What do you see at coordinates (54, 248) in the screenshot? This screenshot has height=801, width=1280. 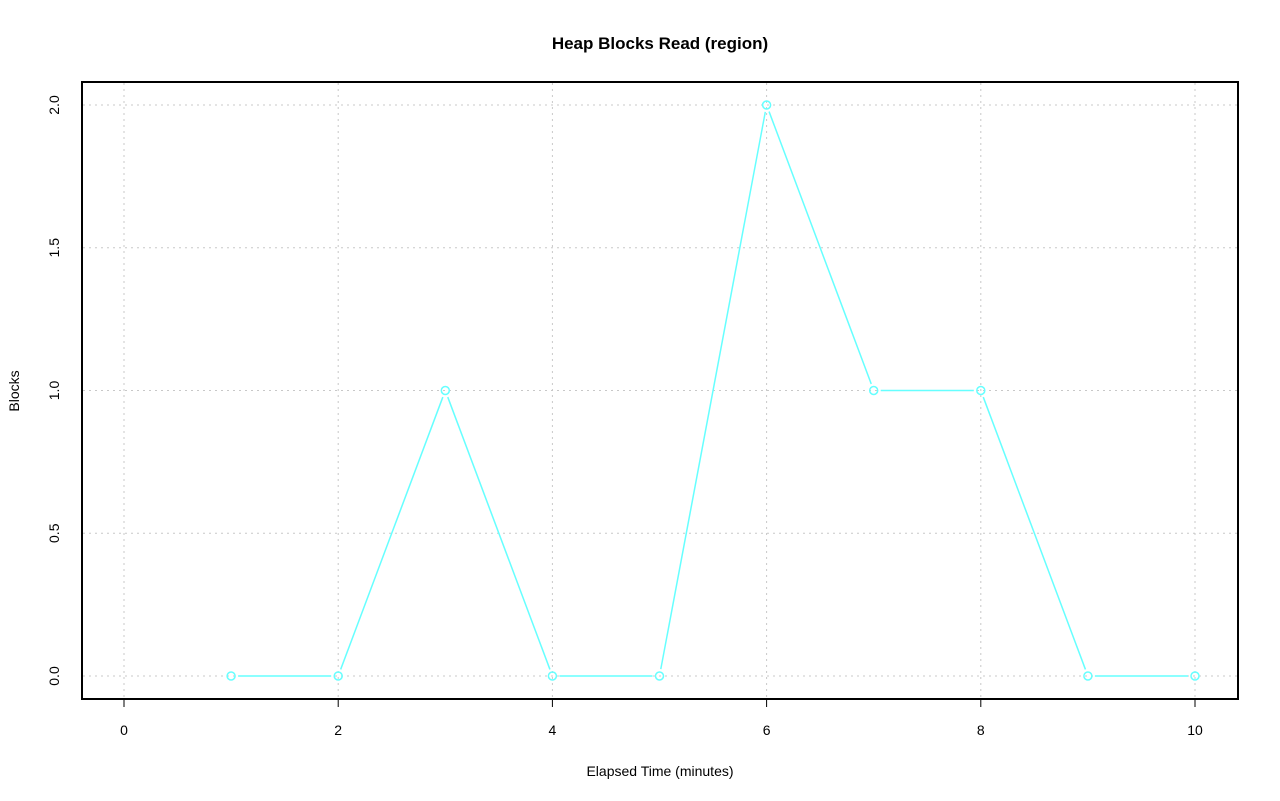 I see `y-tick-label: 1.5` at bounding box center [54, 248].